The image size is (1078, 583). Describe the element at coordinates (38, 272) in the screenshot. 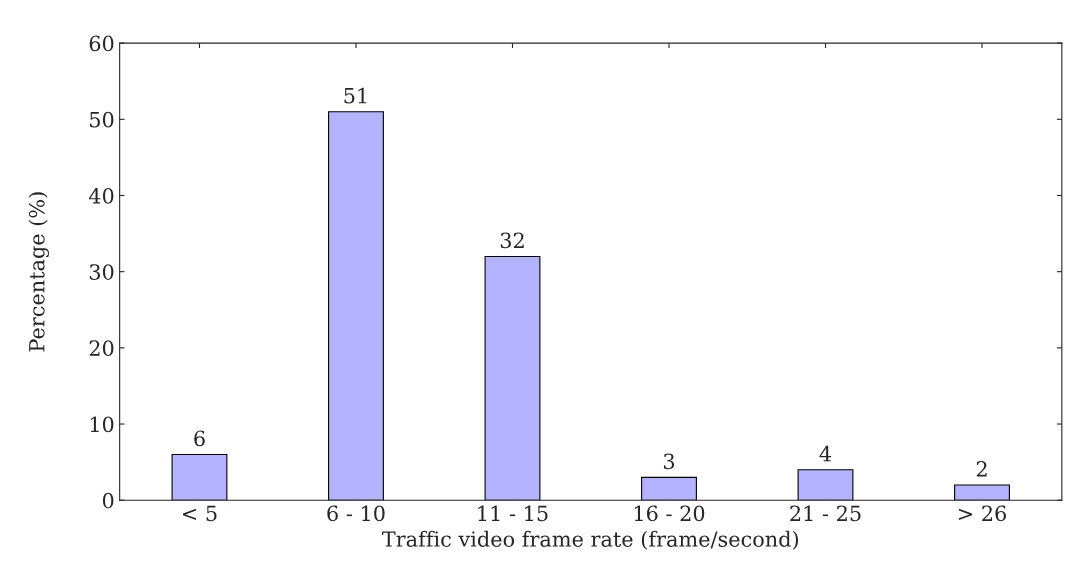

I see `y-axis-title: Percentage (%)` at that location.